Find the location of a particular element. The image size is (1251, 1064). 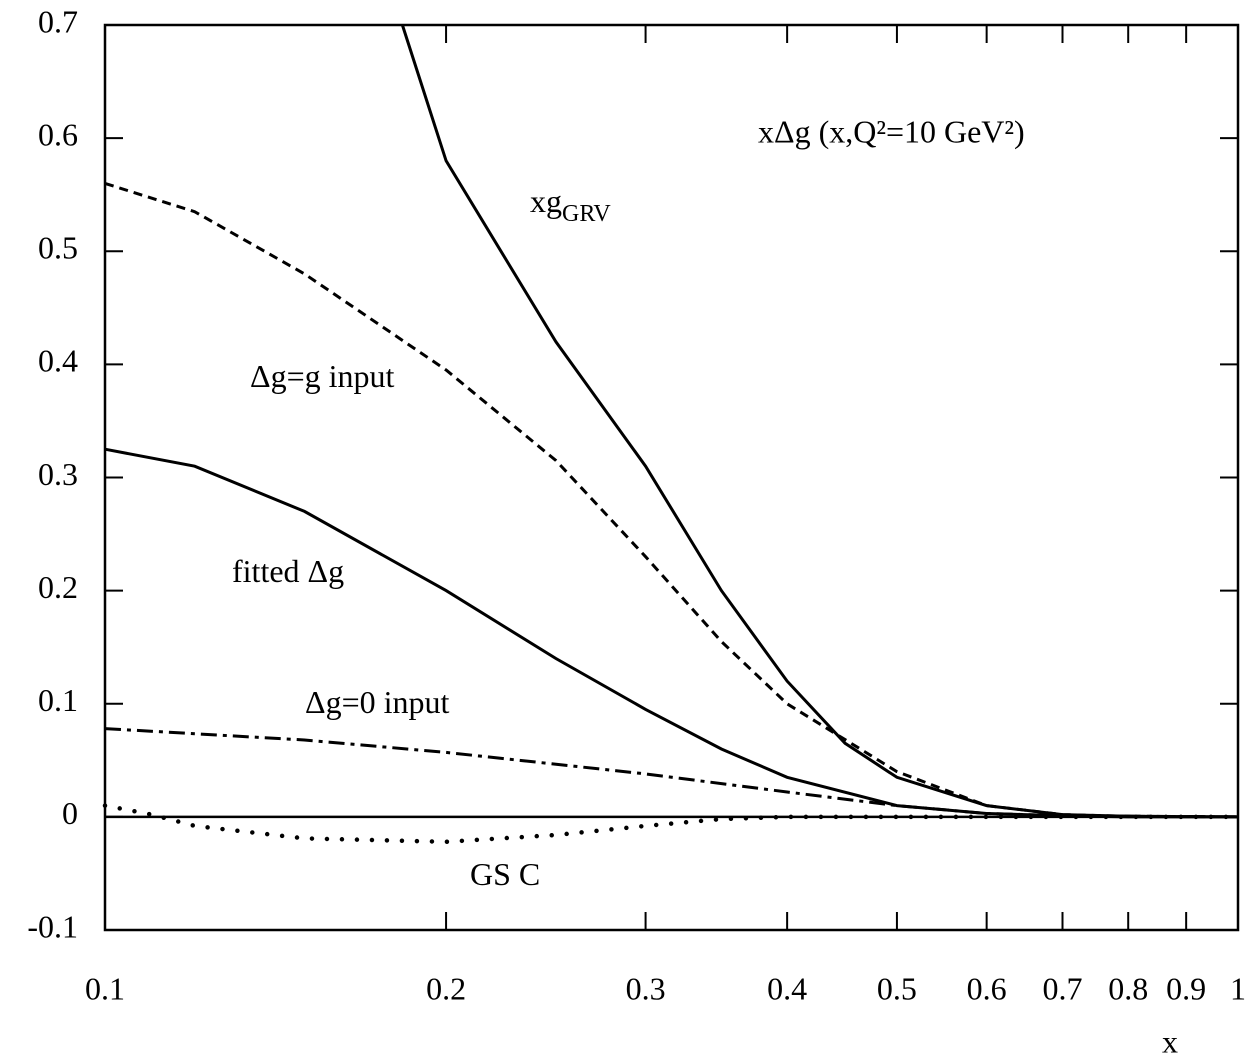

x-tick-label: 0.7 is located at coordinates (1062, 988).